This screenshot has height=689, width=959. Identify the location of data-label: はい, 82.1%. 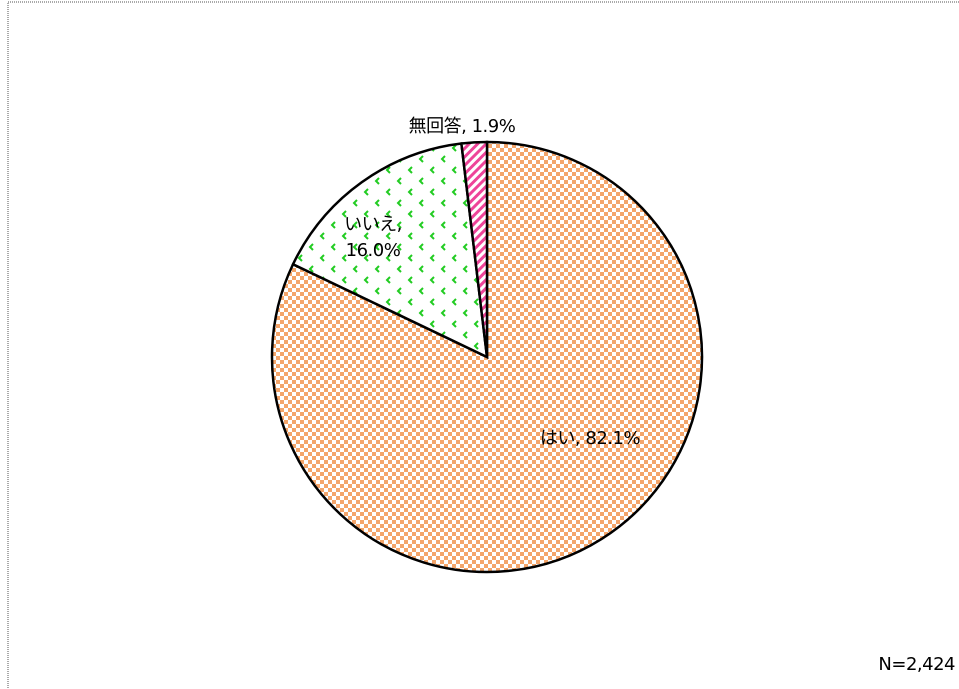
(590, 438).